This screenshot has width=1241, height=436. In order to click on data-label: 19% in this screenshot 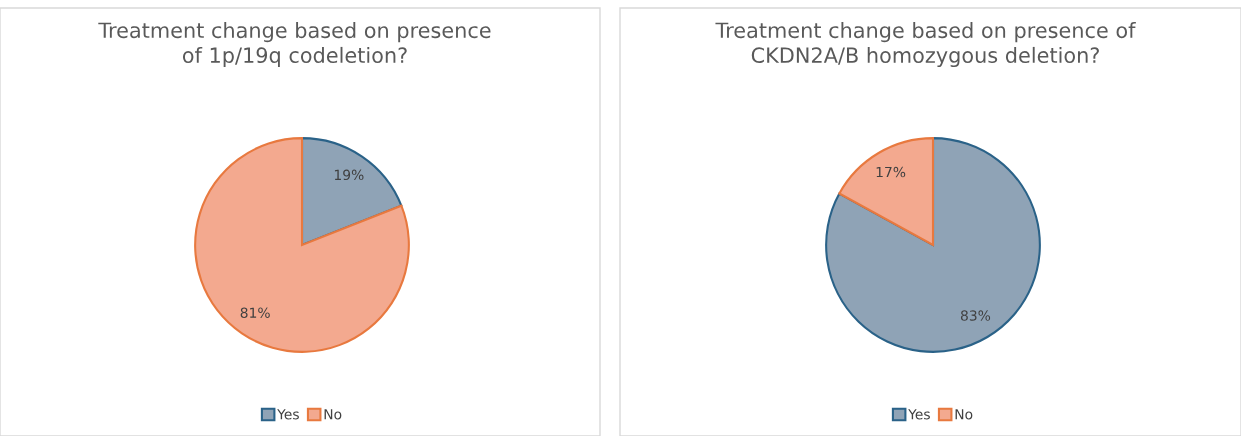, I will do `click(349, 175)`.